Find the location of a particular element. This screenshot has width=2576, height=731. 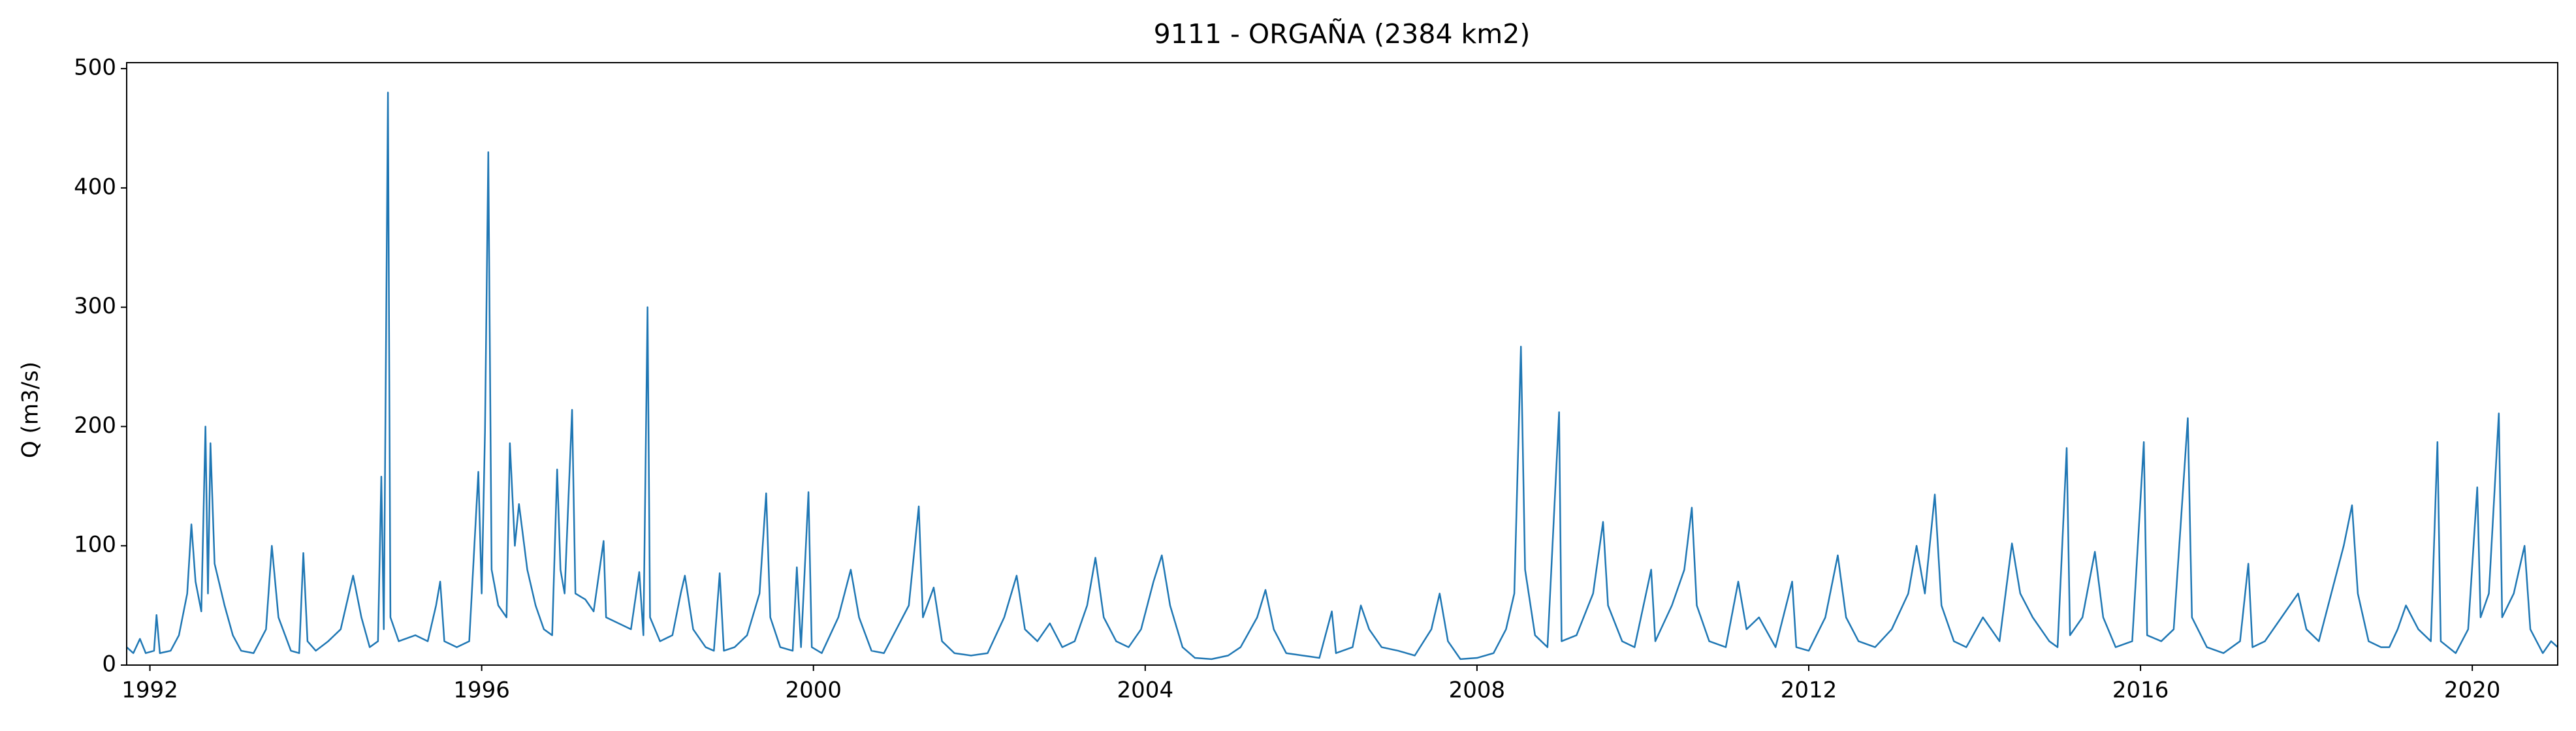

chart-title: 9111 - ORGAÑA (2384 km2) is located at coordinates (1343, 34).